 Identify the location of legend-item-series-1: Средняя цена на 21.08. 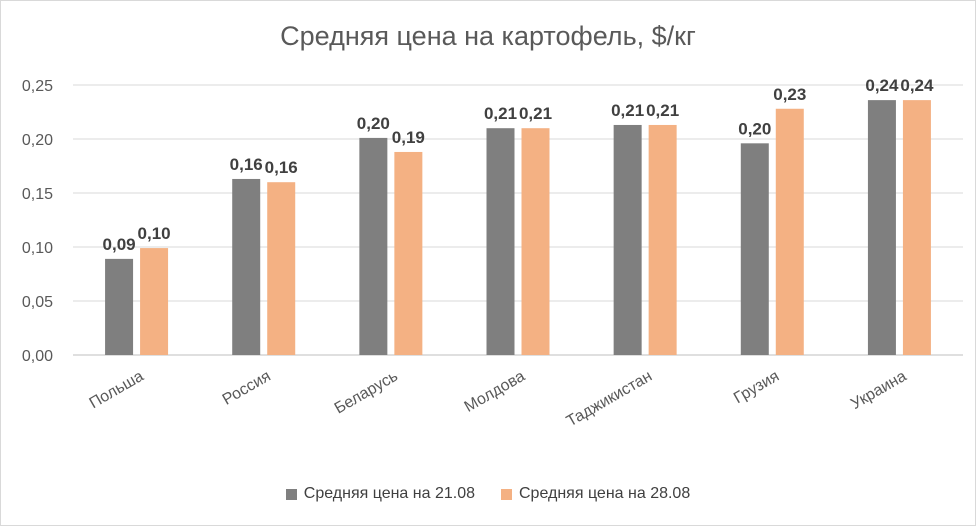
(380, 494).